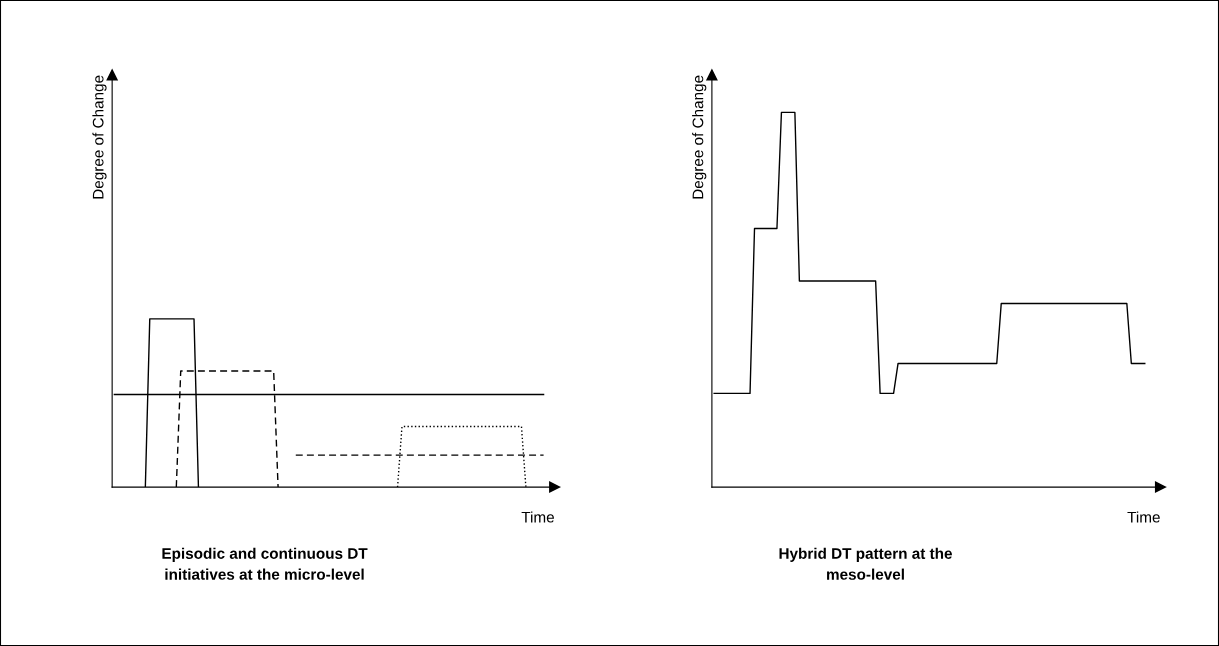  Describe the element at coordinates (865, 563) in the screenshot. I see `text: Hybrid DT pattern at the meso-level` at that location.